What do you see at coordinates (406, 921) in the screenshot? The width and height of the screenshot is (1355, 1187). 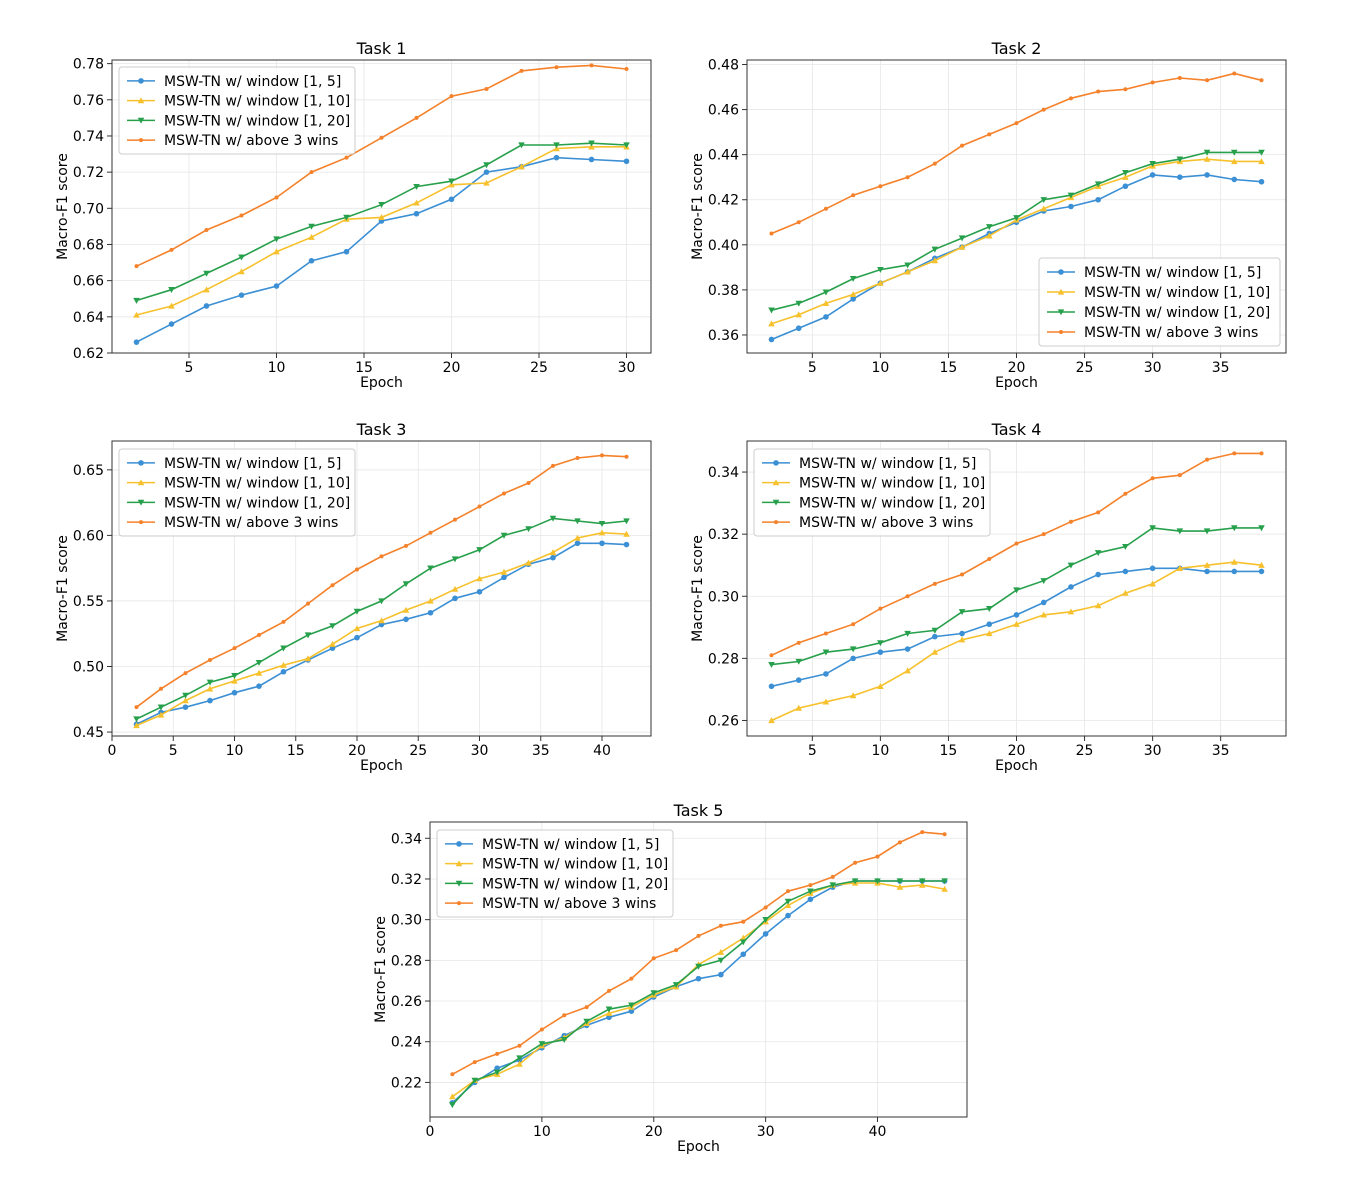 I see `y-tick-label: 0.30` at bounding box center [406, 921].